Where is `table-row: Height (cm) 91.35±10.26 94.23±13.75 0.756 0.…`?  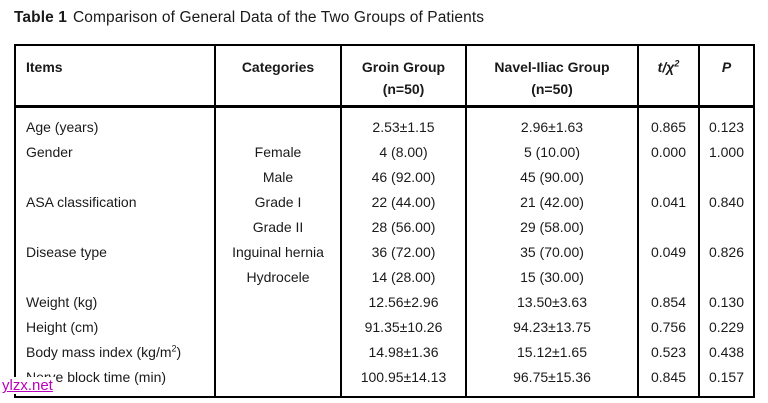 table-row: Height (cm) 91.35±10.26 94.23±13.75 0.756 0.… is located at coordinates (384, 327).